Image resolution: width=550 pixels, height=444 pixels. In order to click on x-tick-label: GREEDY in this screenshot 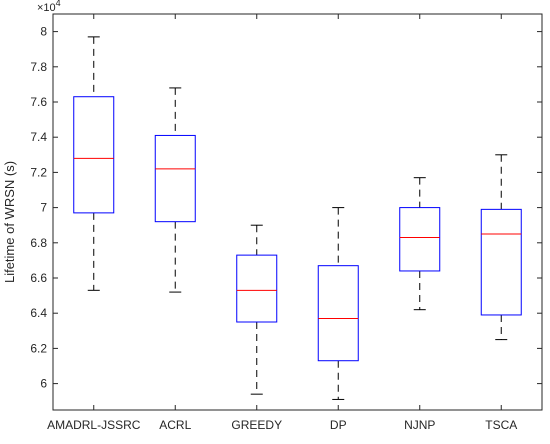, I will do `click(256, 425)`.